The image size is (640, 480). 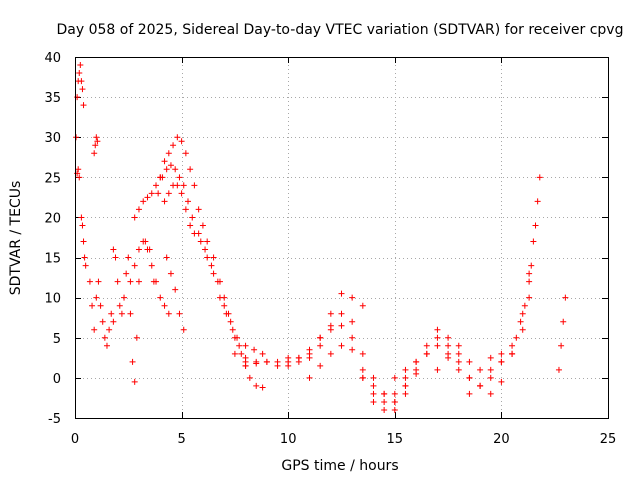 I want to click on series-trace-l, so click(x=205, y=273).